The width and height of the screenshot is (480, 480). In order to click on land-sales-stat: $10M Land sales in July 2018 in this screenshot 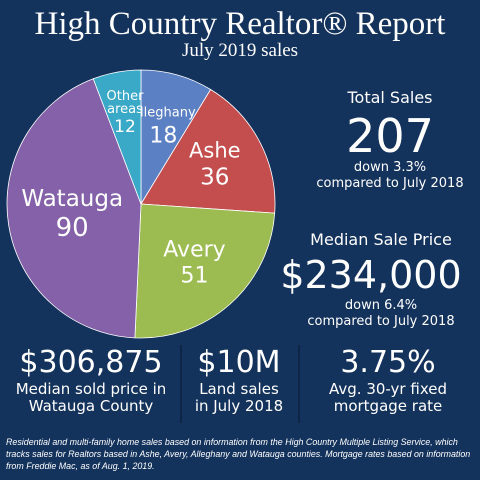, I will do `click(239, 380)`.